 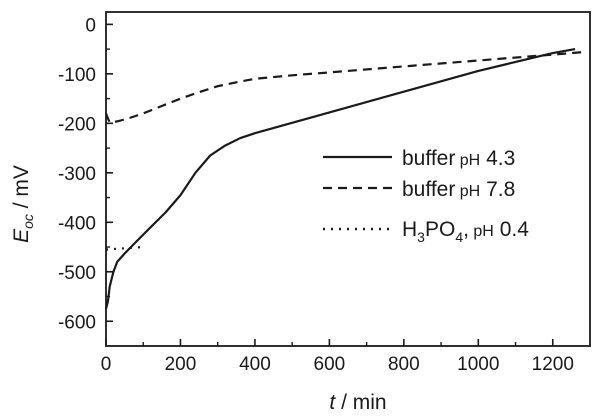 I want to click on legend-entry-series-1: buffer pH 4.3, so click(x=419, y=158).